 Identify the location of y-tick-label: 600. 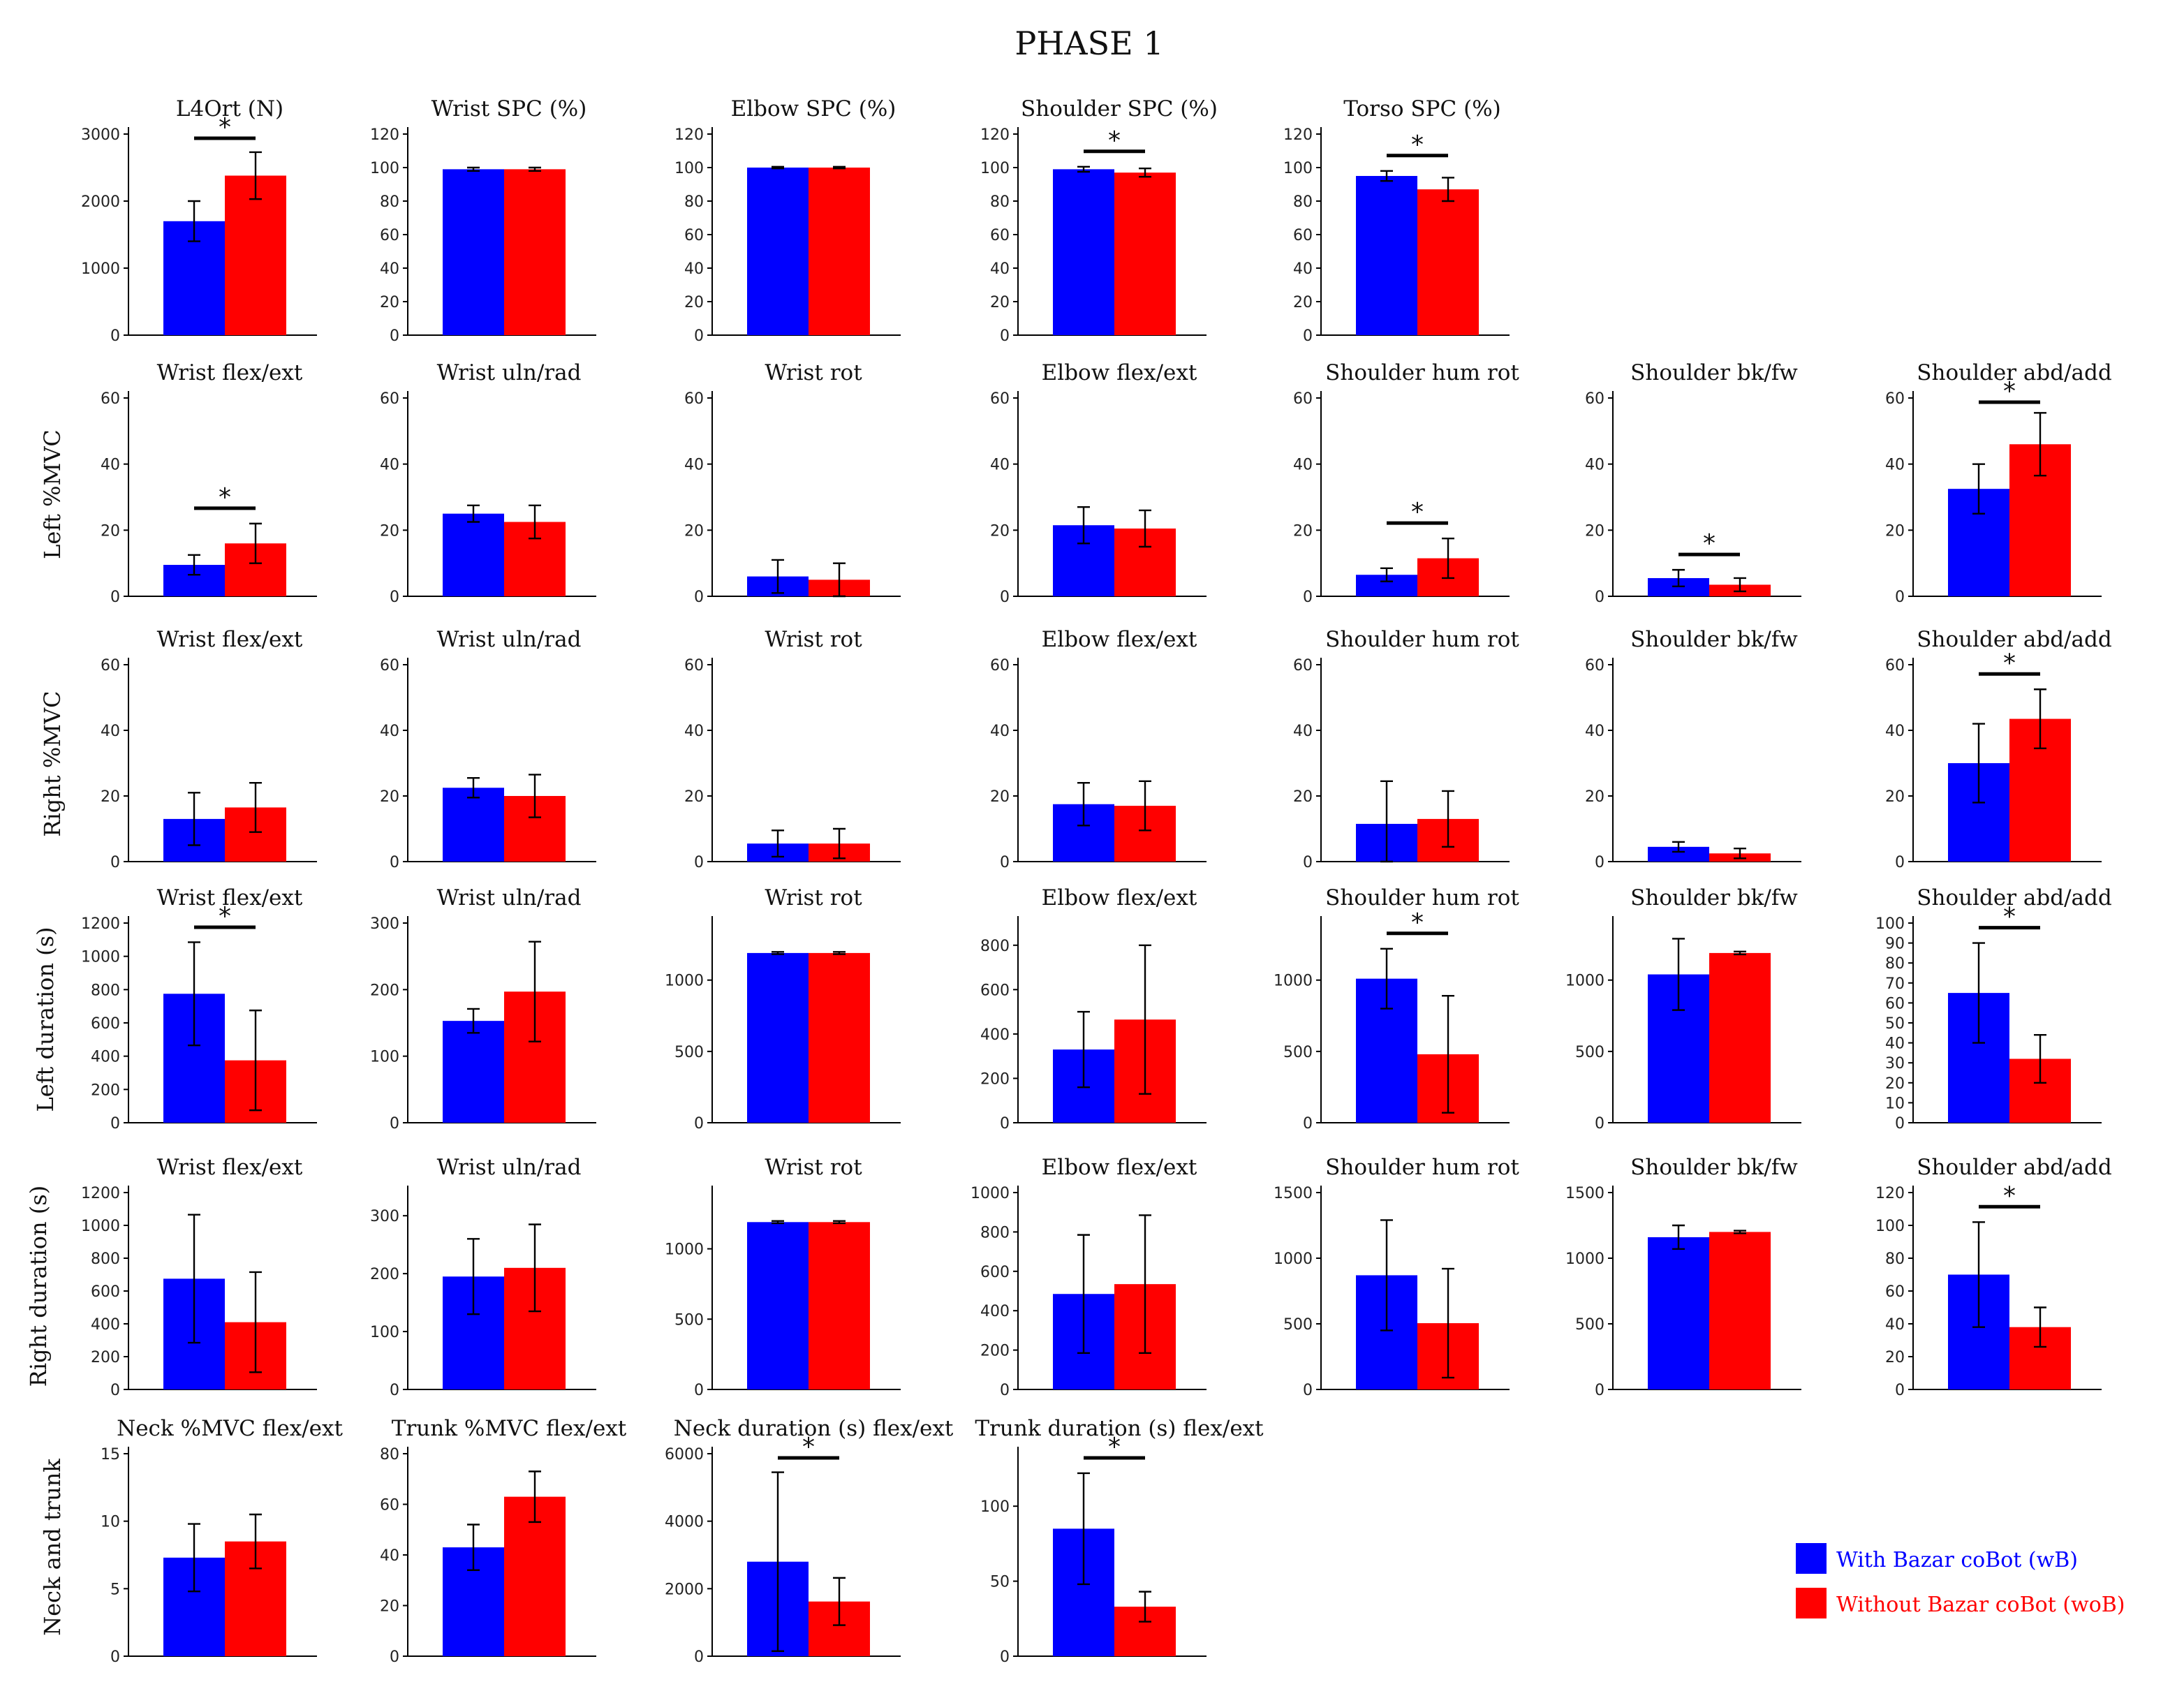
(106, 1024).